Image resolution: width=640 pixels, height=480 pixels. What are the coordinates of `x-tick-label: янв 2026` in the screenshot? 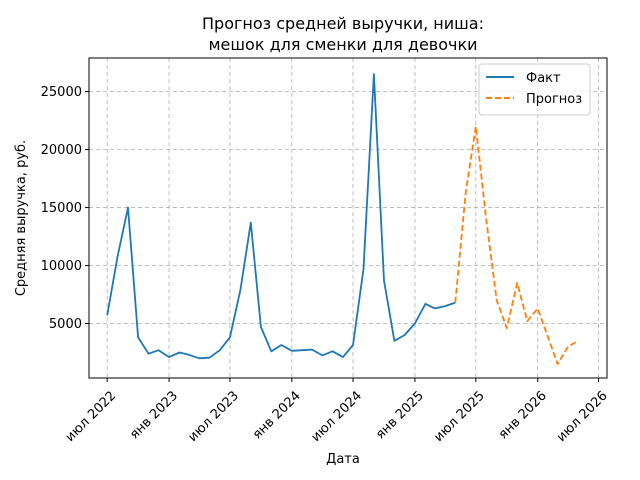 It's located at (523, 415).